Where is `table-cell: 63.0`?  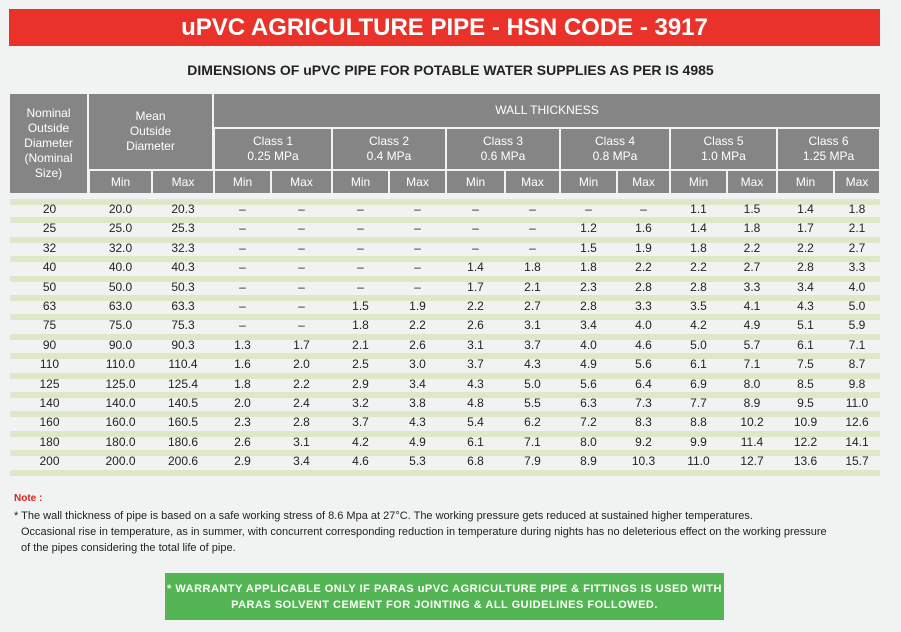 table-cell: 63.0 is located at coordinates (120, 306).